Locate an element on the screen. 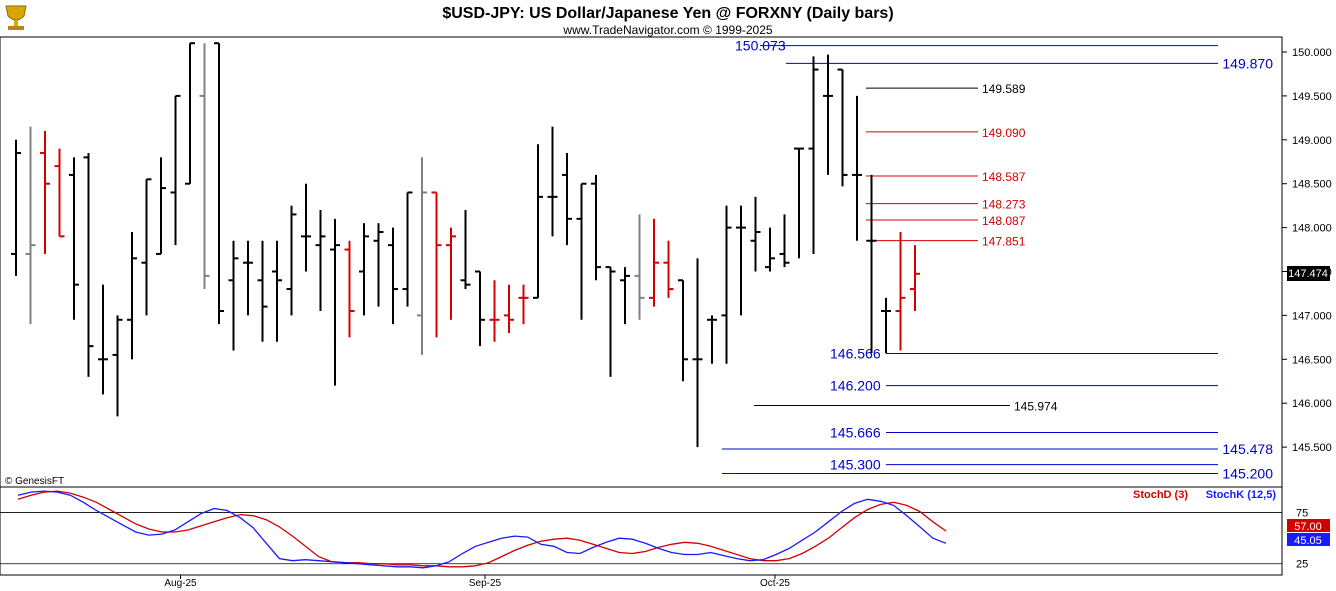 The height and width of the screenshot is (591, 1336). stoch-axis: 75 25 is located at coordinates (654, 539).